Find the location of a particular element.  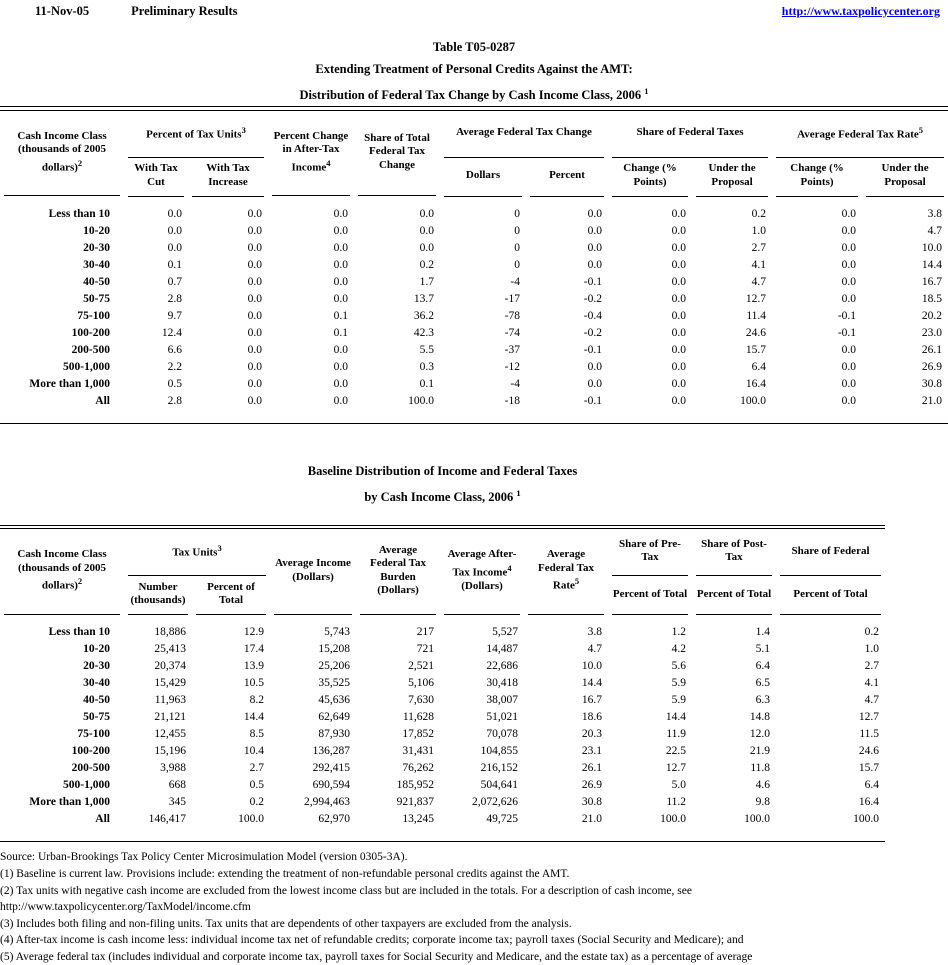

cell: 14.8 is located at coordinates (760, 717).